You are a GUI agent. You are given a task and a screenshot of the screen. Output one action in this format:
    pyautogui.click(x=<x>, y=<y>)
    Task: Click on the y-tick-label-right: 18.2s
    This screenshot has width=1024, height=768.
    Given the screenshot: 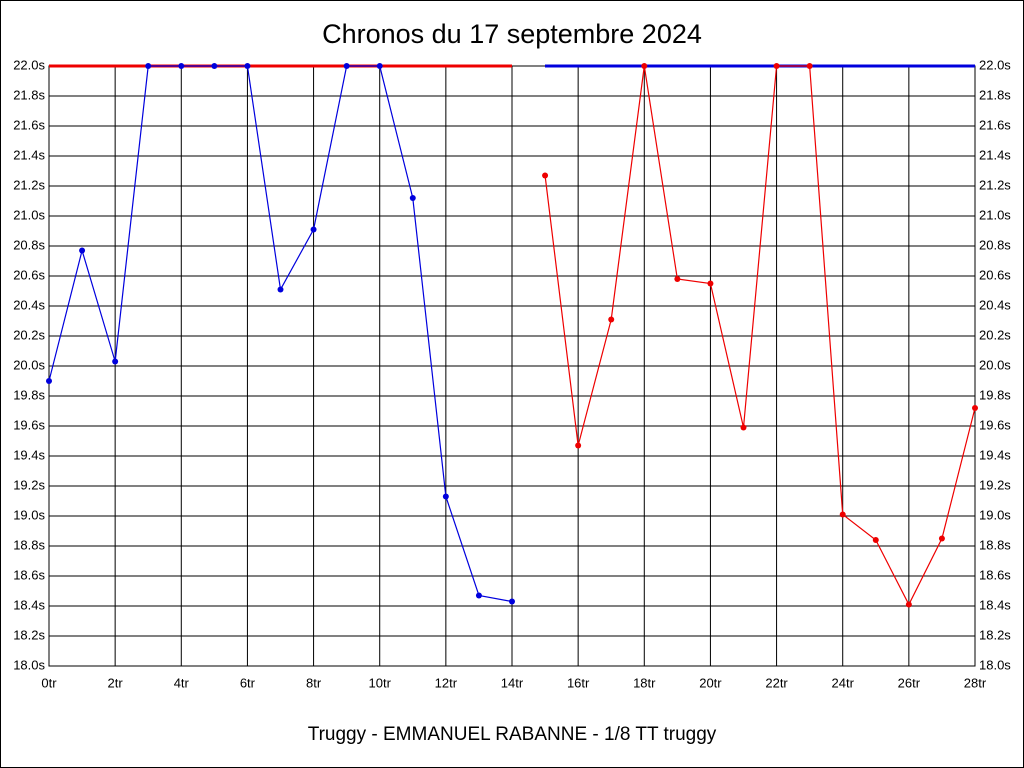 What is the action you would take?
    pyautogui.click(x=995, y=634)
    